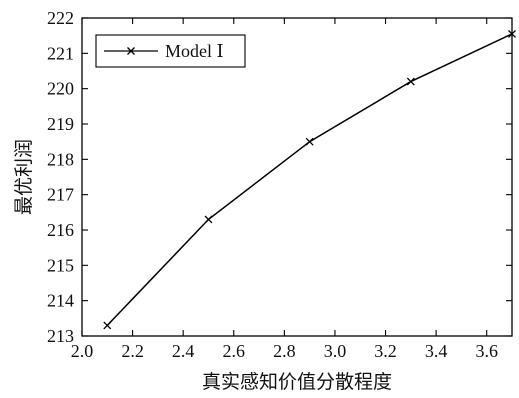 This screenshot has height=398, width=519. What do you see at coordinates (60, 53) in the screenshot?
I see `y-tick-label: 221` at bounding box center [60, 53].